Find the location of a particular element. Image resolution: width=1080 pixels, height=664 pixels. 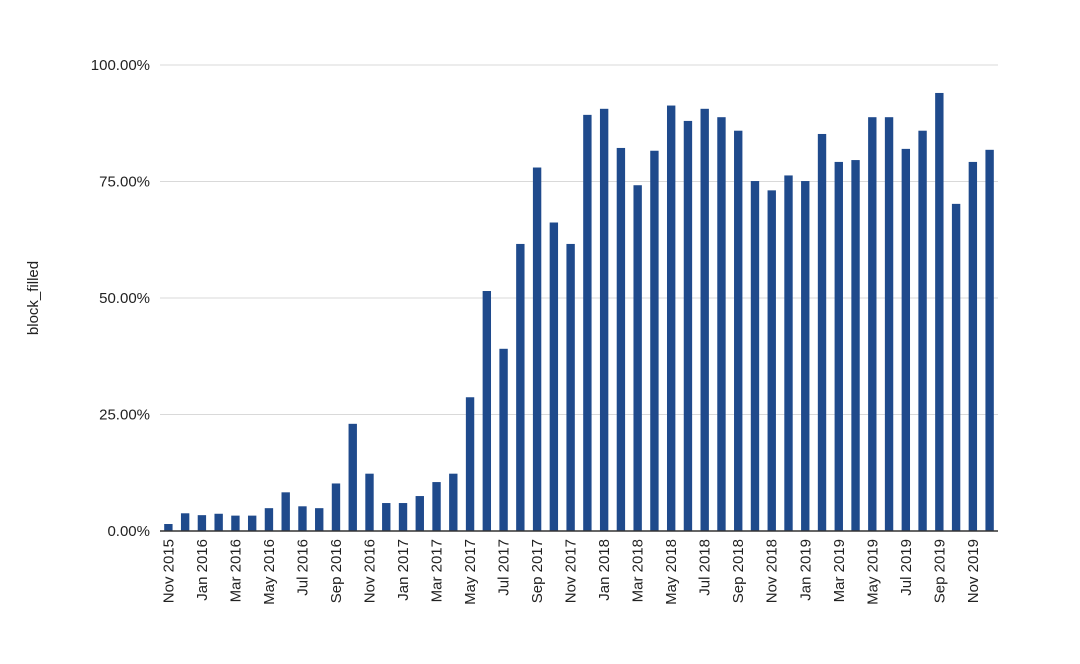

x-tick-label: Jul 2016 is located at coordinates (302, 567).